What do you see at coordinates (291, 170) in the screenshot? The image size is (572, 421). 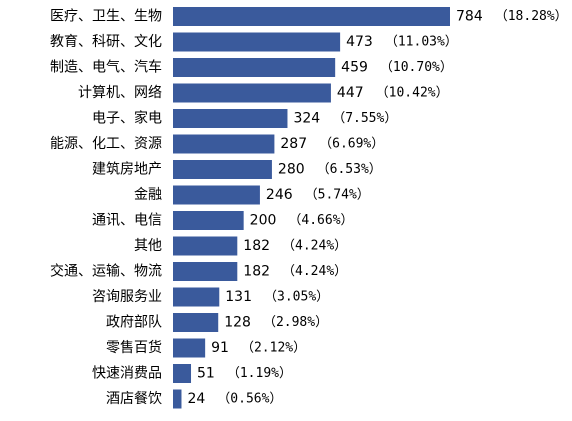 I see `value-label-6: 280` at bounding box center [291, 170].